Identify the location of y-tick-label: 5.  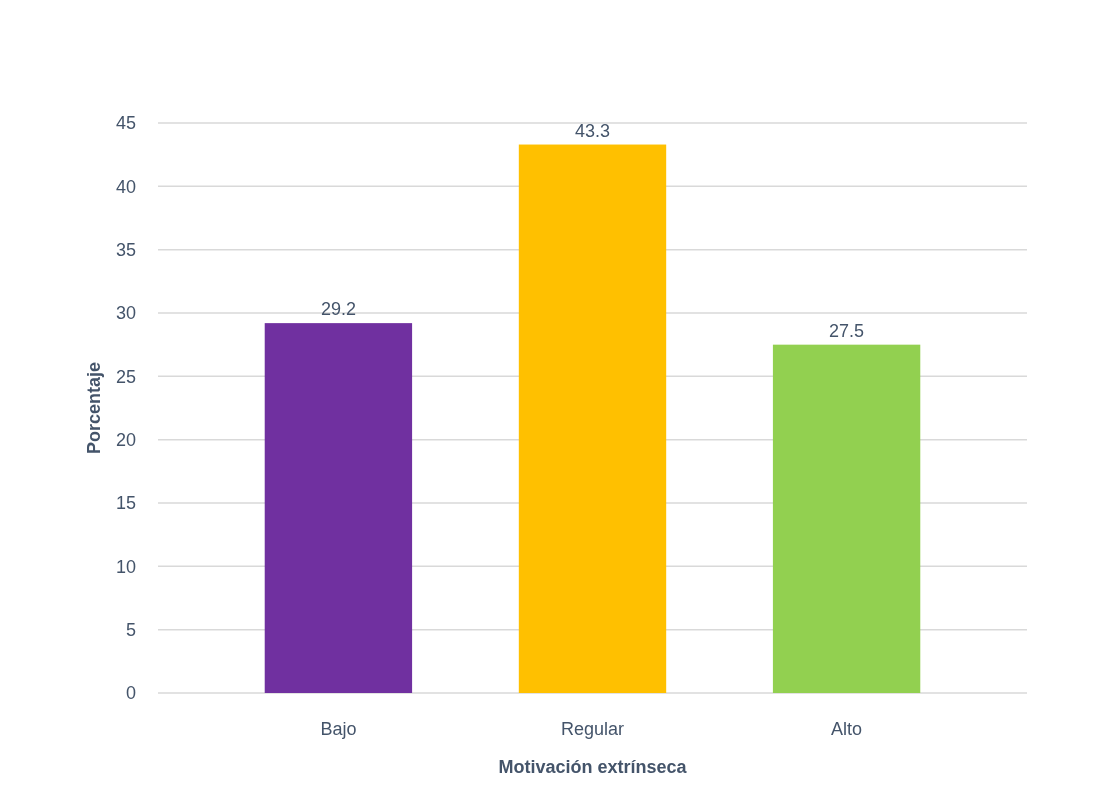
(130, 629).